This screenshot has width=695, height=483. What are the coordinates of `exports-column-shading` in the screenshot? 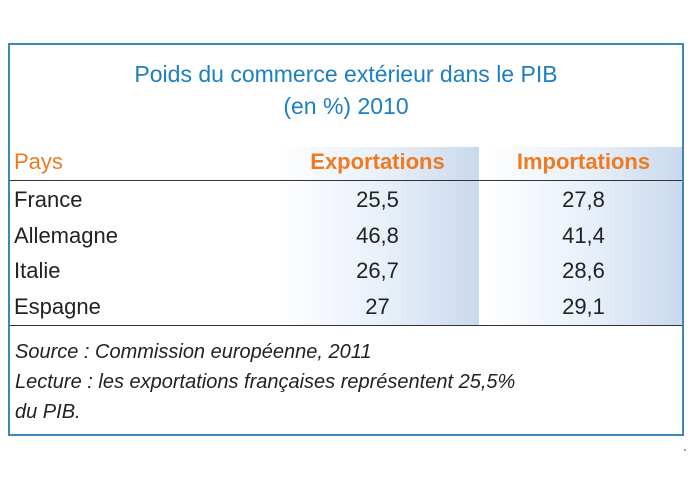 It's located at (377, 236).